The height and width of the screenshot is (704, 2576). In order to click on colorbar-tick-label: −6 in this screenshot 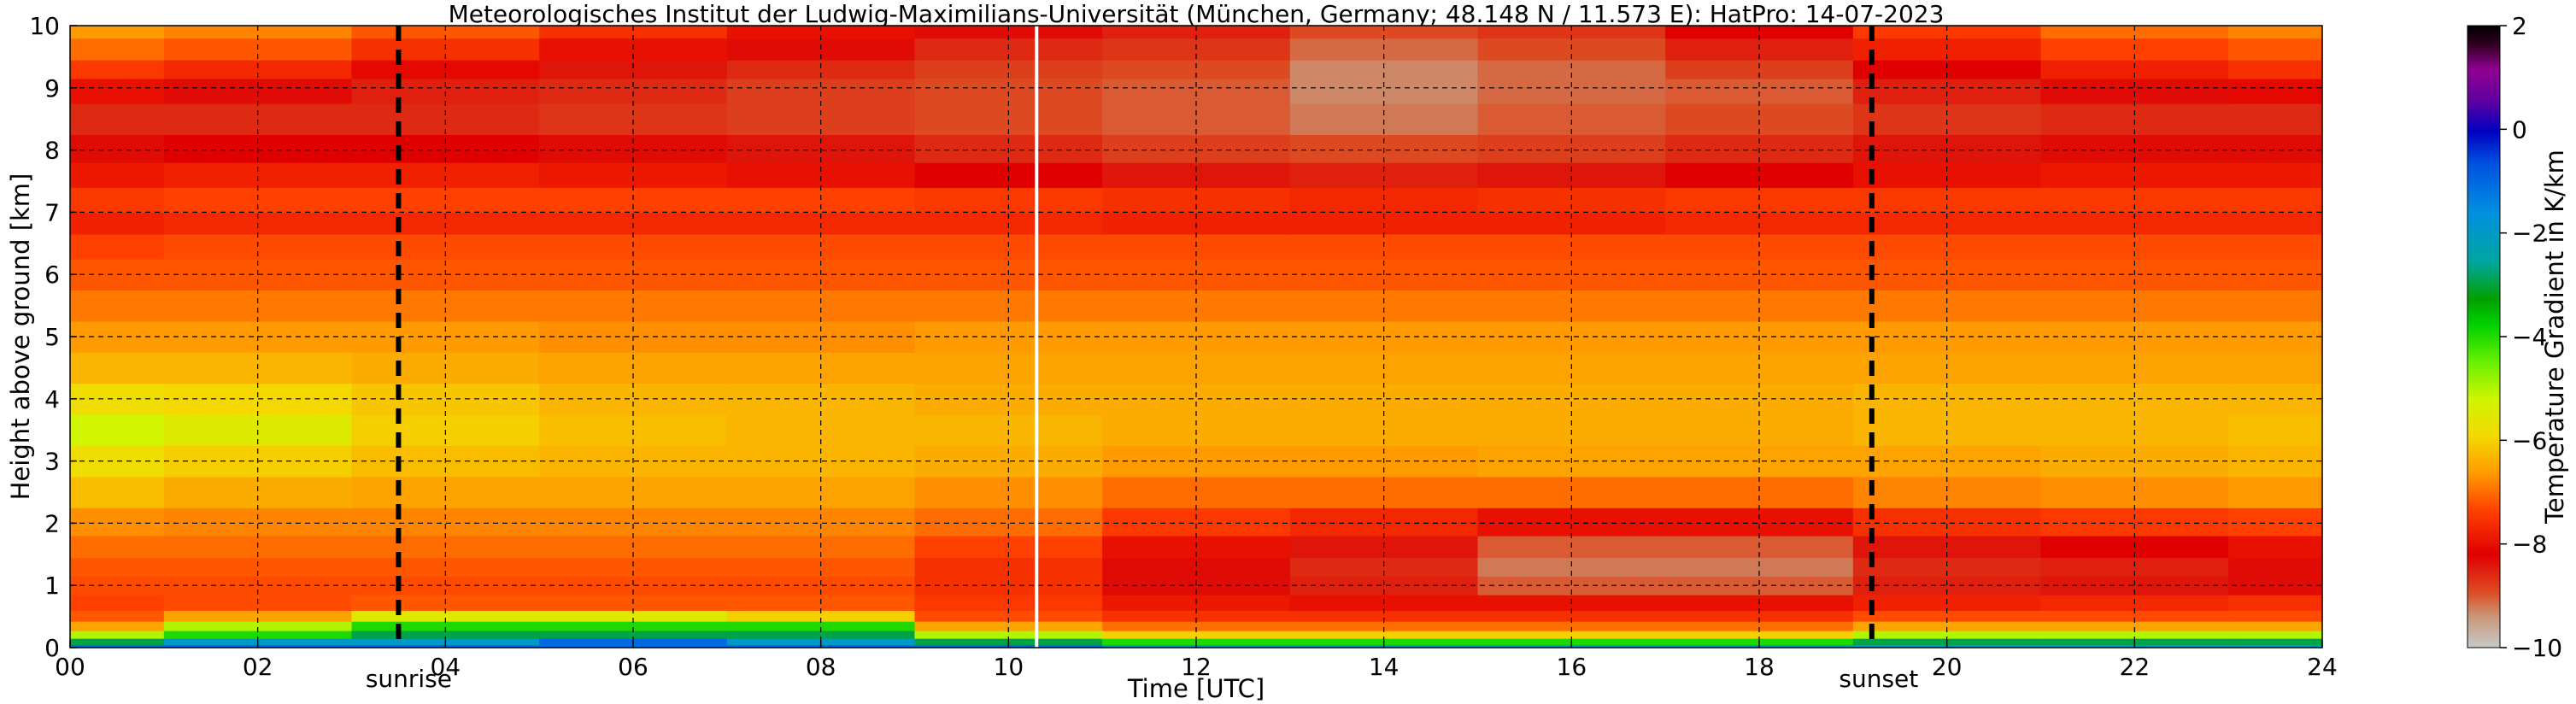, I will do `click(2529, 440)`.